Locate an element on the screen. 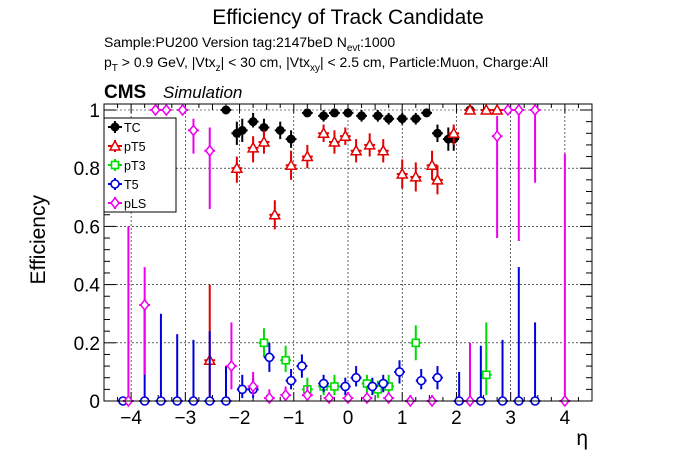  y-tick-label: 0.4 is located at coordinates (87, 286).